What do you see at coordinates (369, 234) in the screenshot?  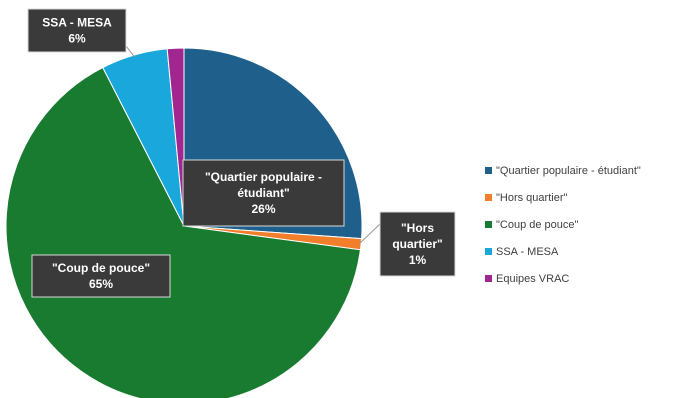 I see `leader-line-hors-quartier` at bounding box center [369, 234].